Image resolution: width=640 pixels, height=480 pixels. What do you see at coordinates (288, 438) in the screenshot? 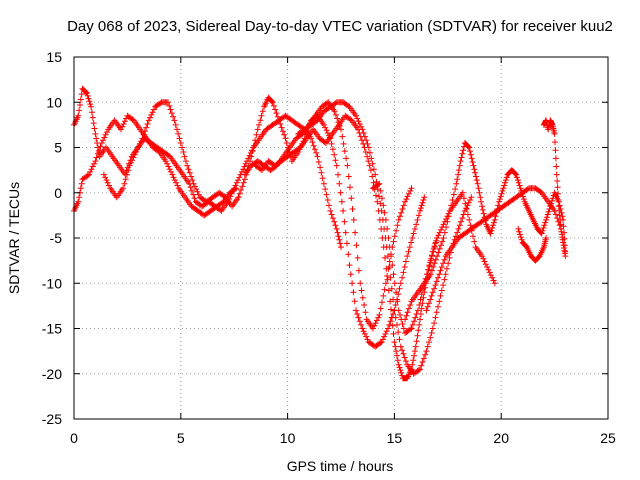
I see `x-tick-label: 10` at bounding box center [288, 438].